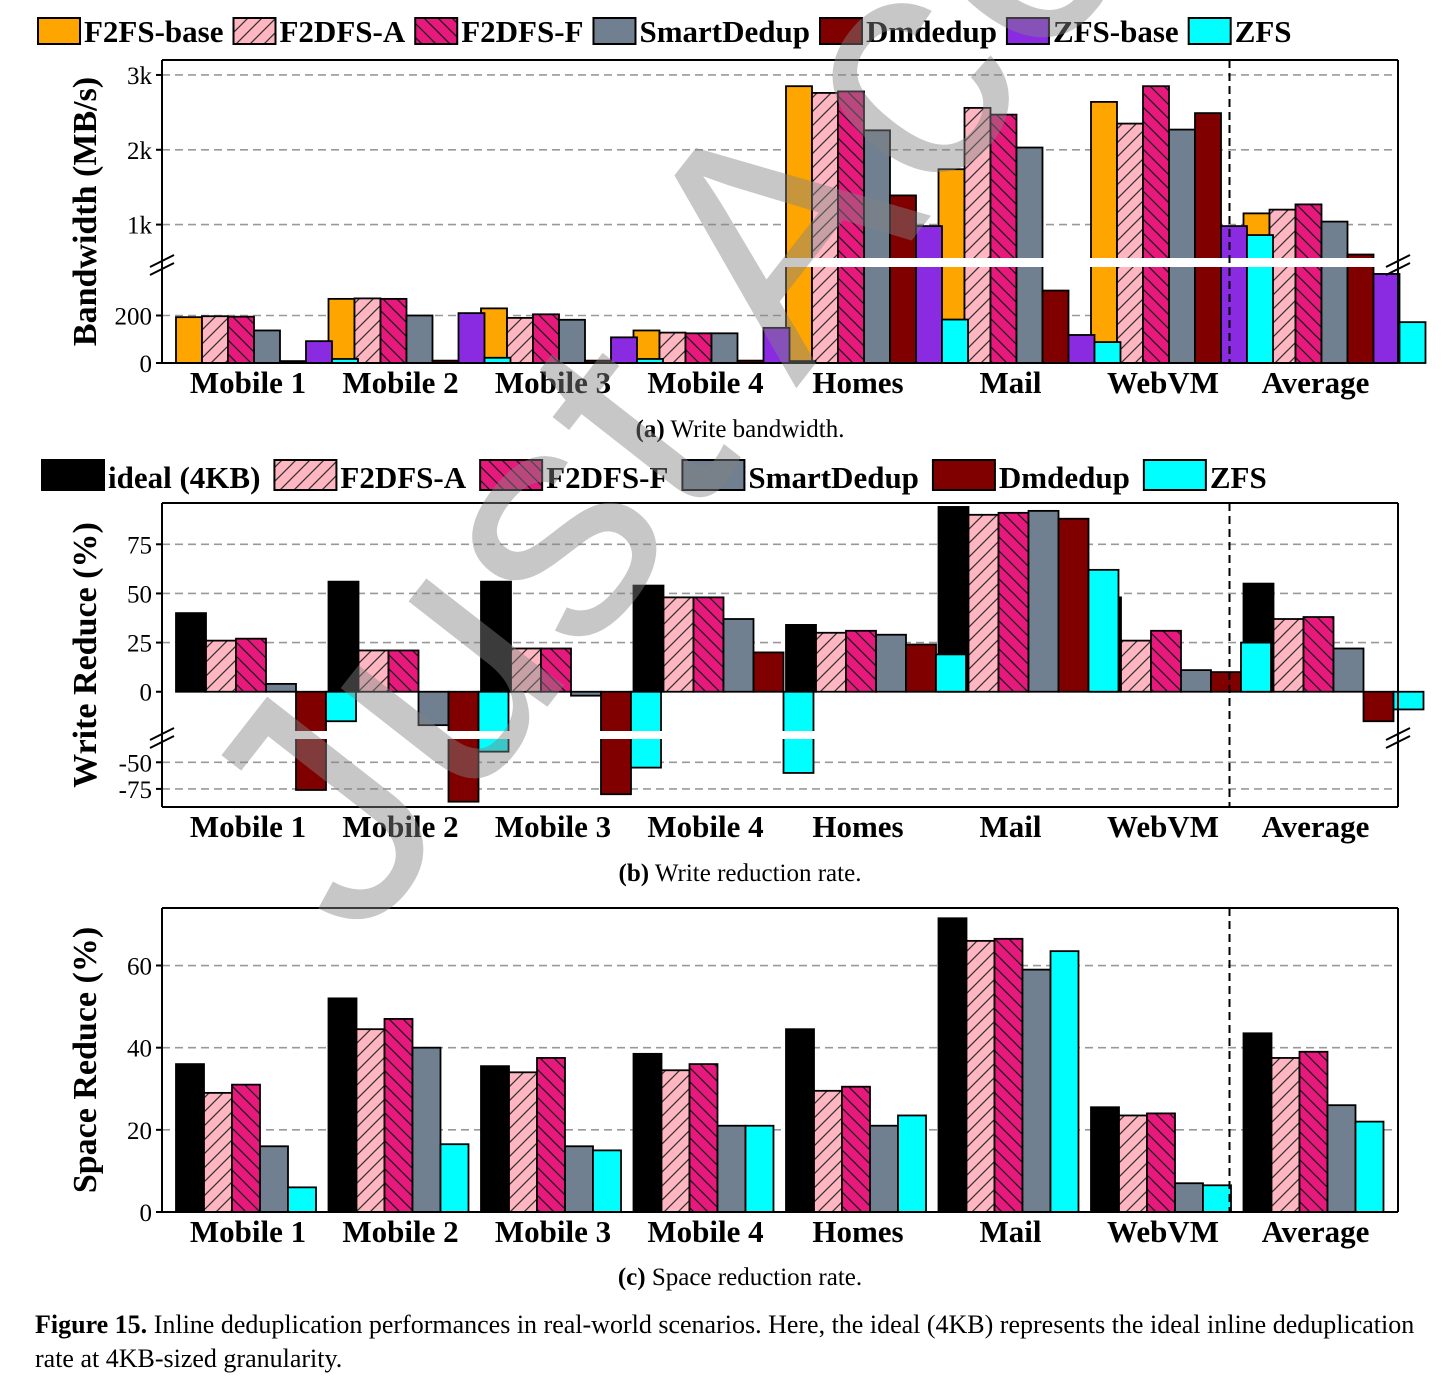  Describe the element at coordinates (85, 211) in the screenshot. I see `y-axis-label: Bandwidth (MB/s)` at that location.